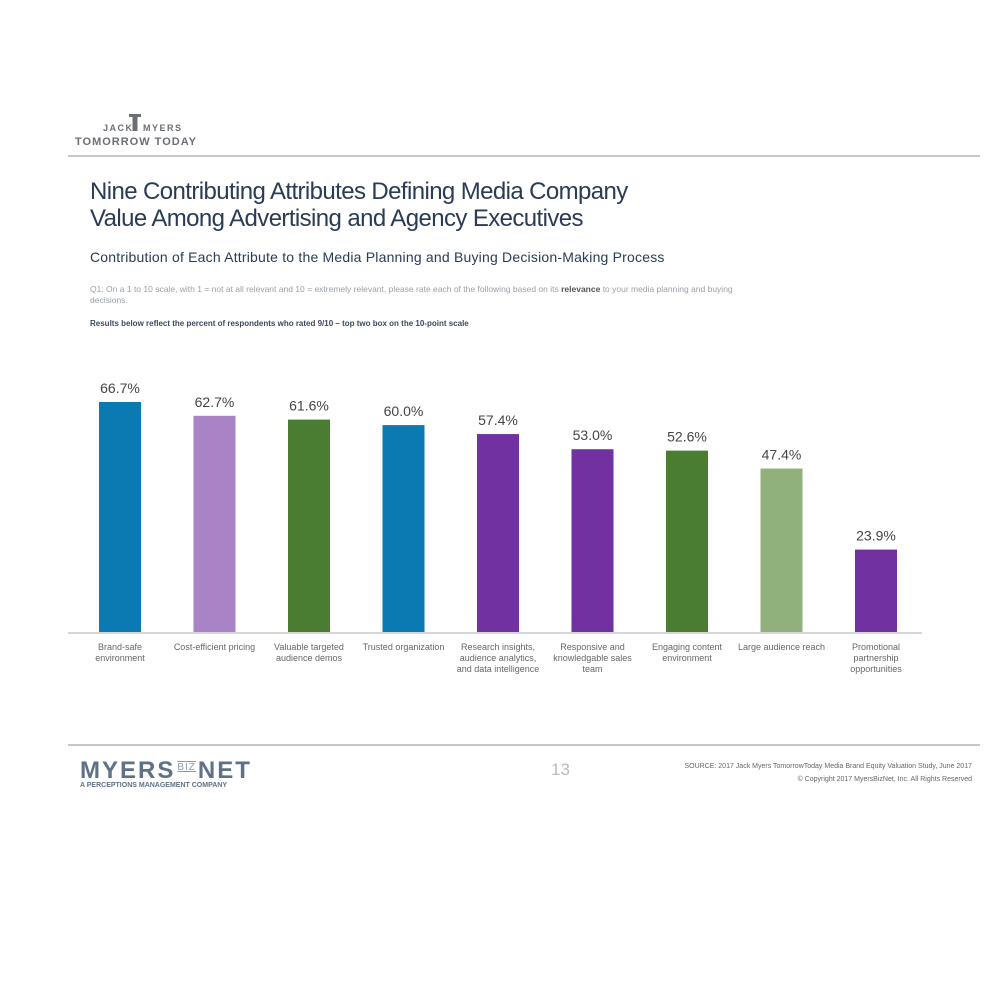 The image size is (1000, 1000). What do you see at coordinates (782, 455) in the screenshot?
I see `data-label: 47.4%` at bounding box center [782, 455].